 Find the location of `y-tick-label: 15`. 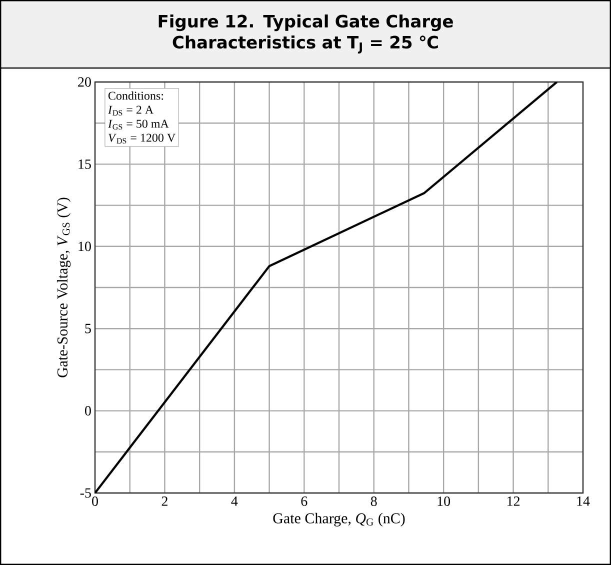

y-tick-label: 15 is located at coordinates (84, 164).